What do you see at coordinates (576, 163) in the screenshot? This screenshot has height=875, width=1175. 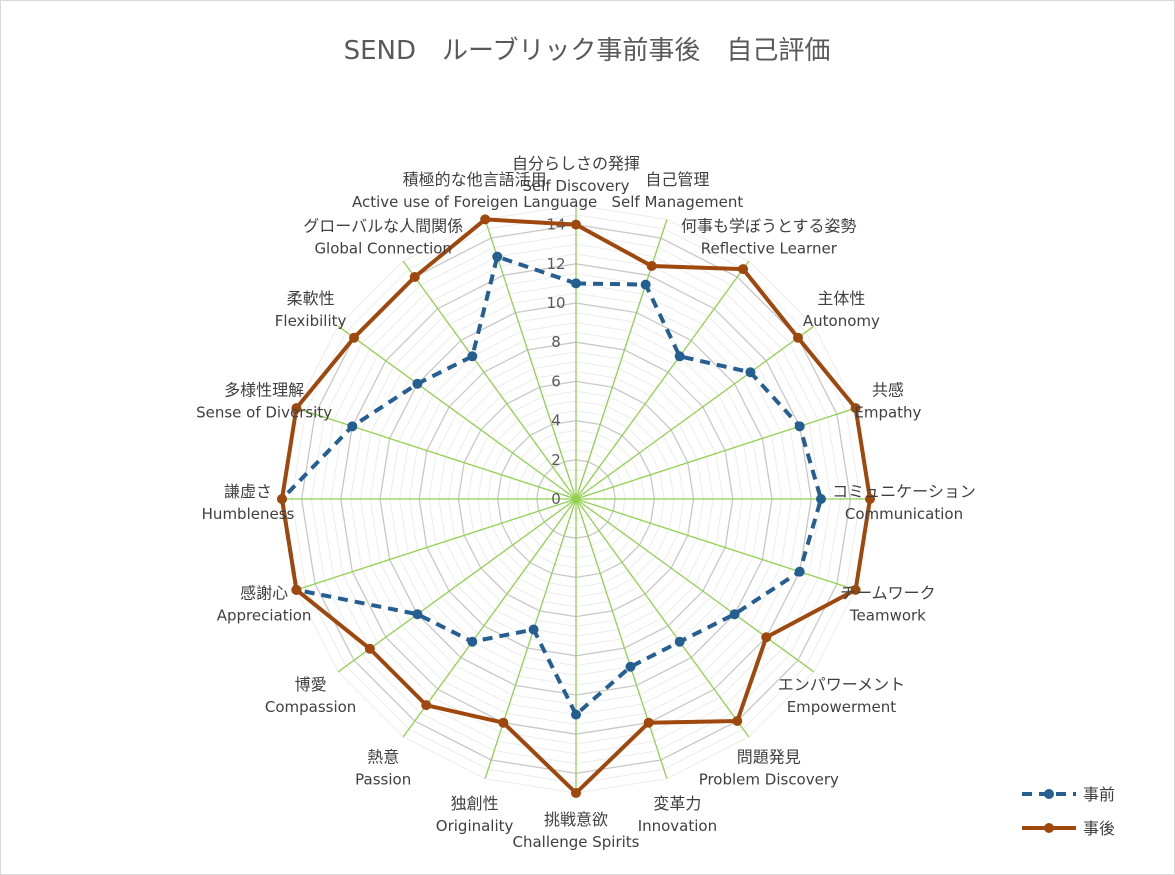 I see `category-label-ja: 自分らしさの発揮` at bounding box center [576, 163].